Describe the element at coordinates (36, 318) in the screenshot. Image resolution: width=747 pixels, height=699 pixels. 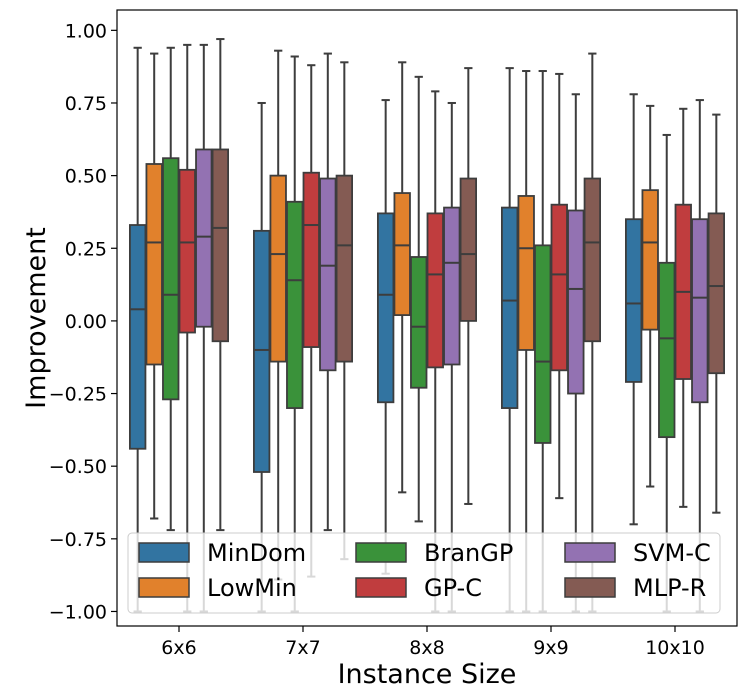
I see `y-axis-label: Improvement` at that location.